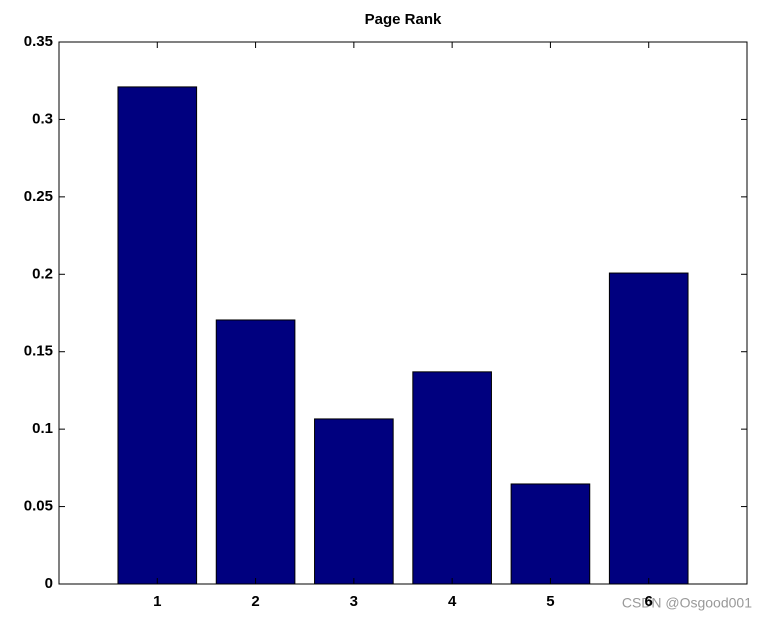 The height and width of the screenshot is (621, 767). What do you see at coordinates (452, 601) in the screenshot?
I see `x-tick-label: 4` at bounding box center [452, 601].